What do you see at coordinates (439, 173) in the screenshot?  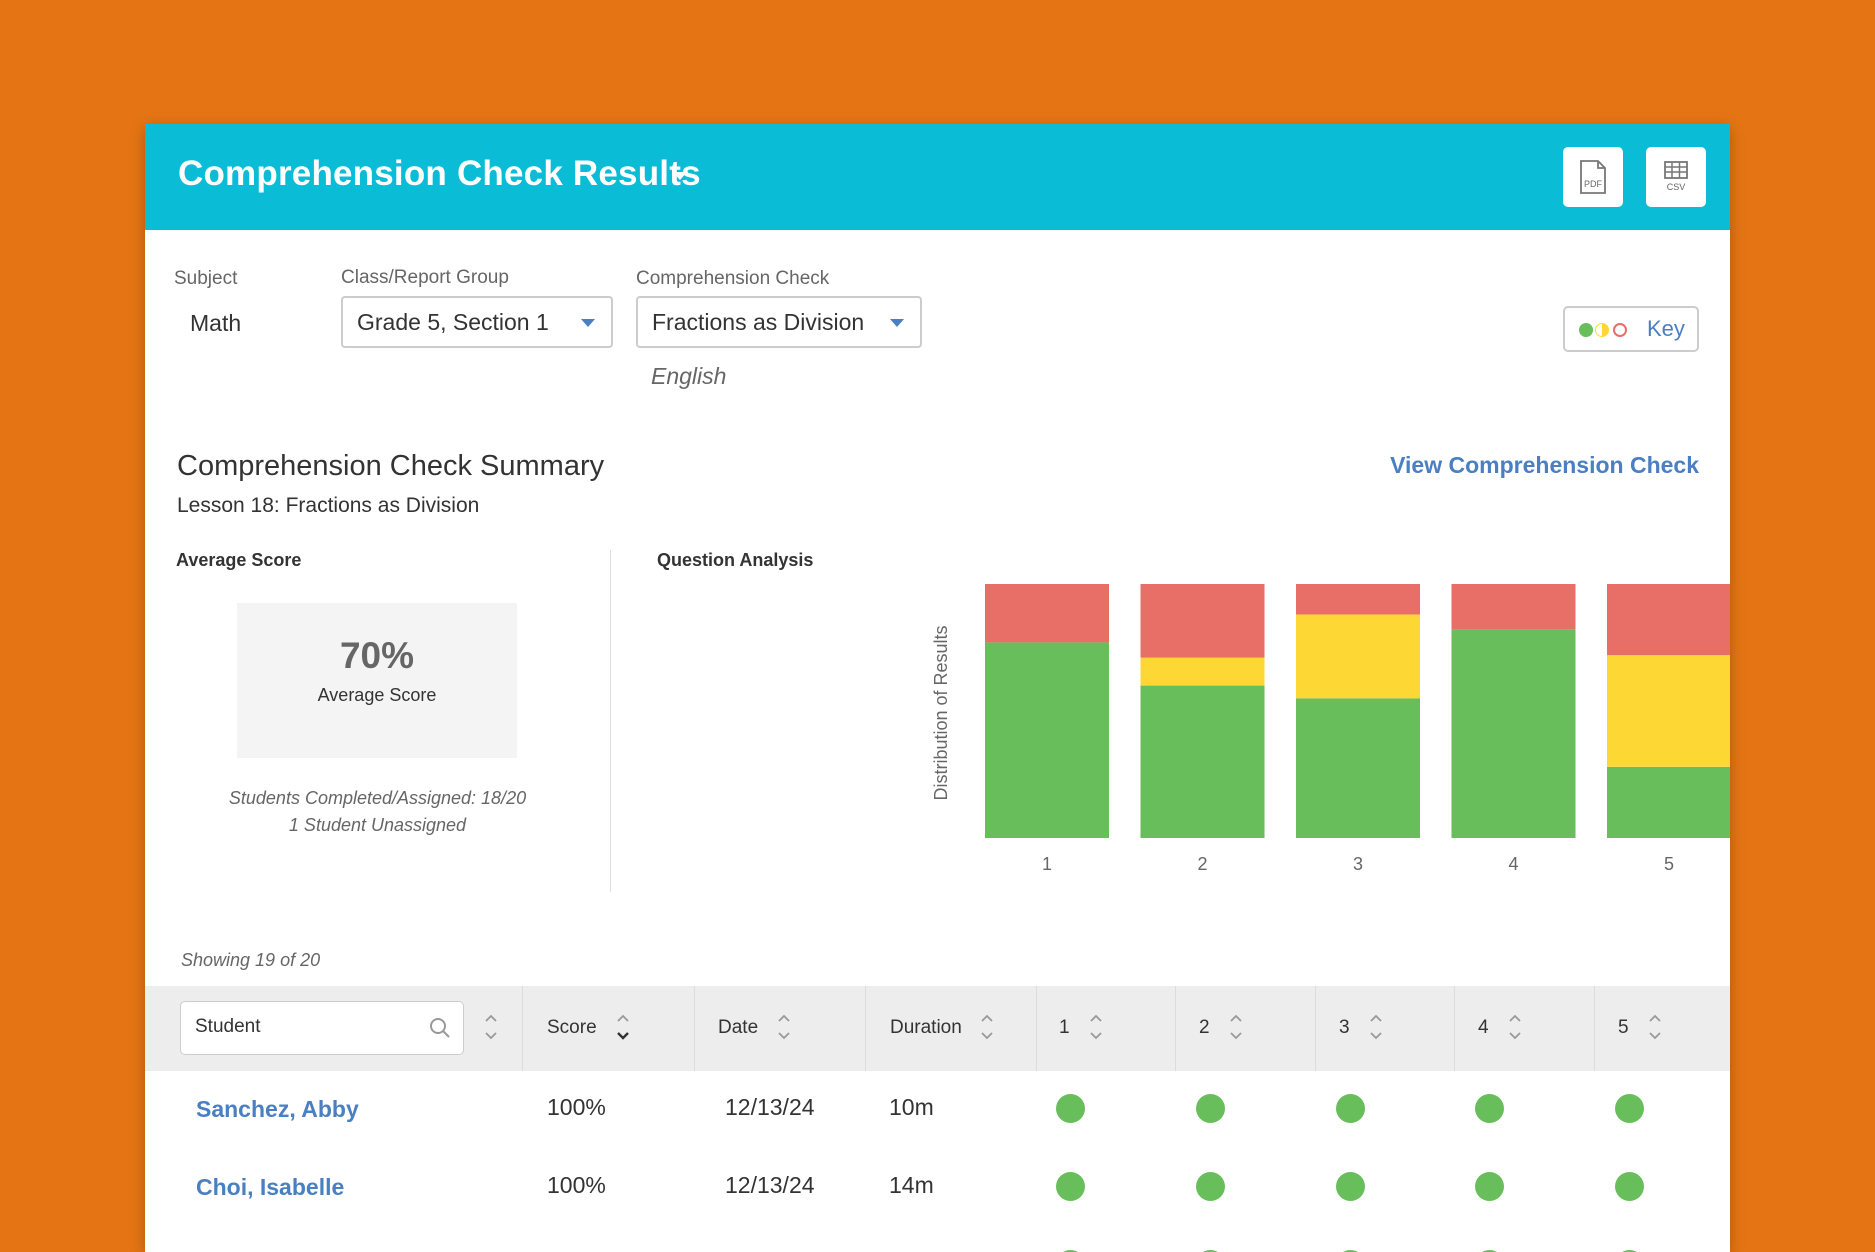 I see `page-title: Comprehension Check Results` at bounding box center [439, 173].